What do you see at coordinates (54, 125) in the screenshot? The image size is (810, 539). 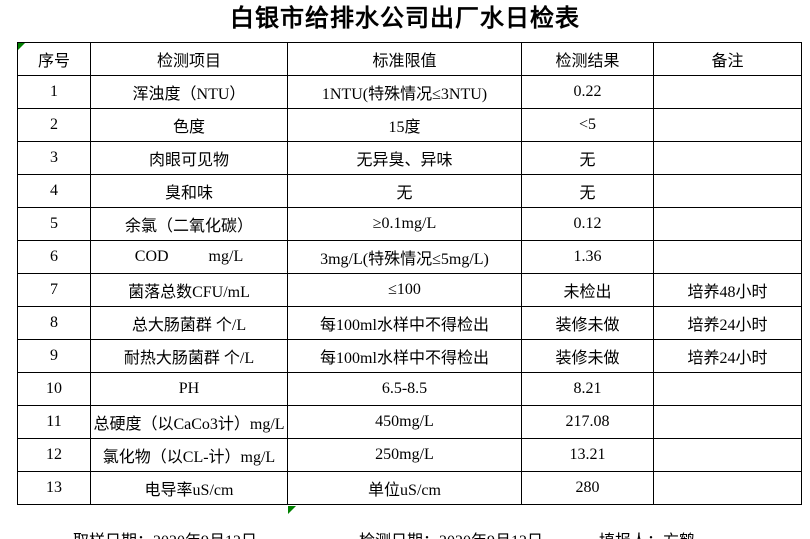 I see `table-cell: 2` at bounding box center [54, 125].